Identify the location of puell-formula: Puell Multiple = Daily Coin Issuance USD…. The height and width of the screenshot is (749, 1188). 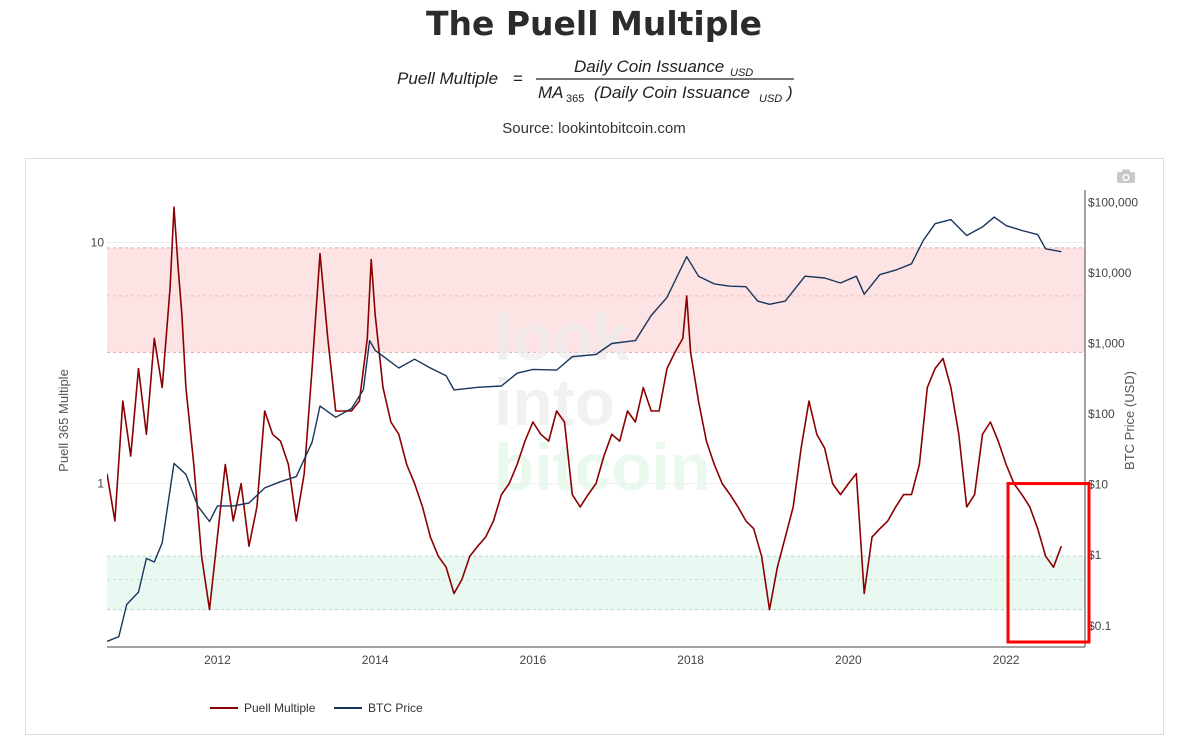
(595, 81).